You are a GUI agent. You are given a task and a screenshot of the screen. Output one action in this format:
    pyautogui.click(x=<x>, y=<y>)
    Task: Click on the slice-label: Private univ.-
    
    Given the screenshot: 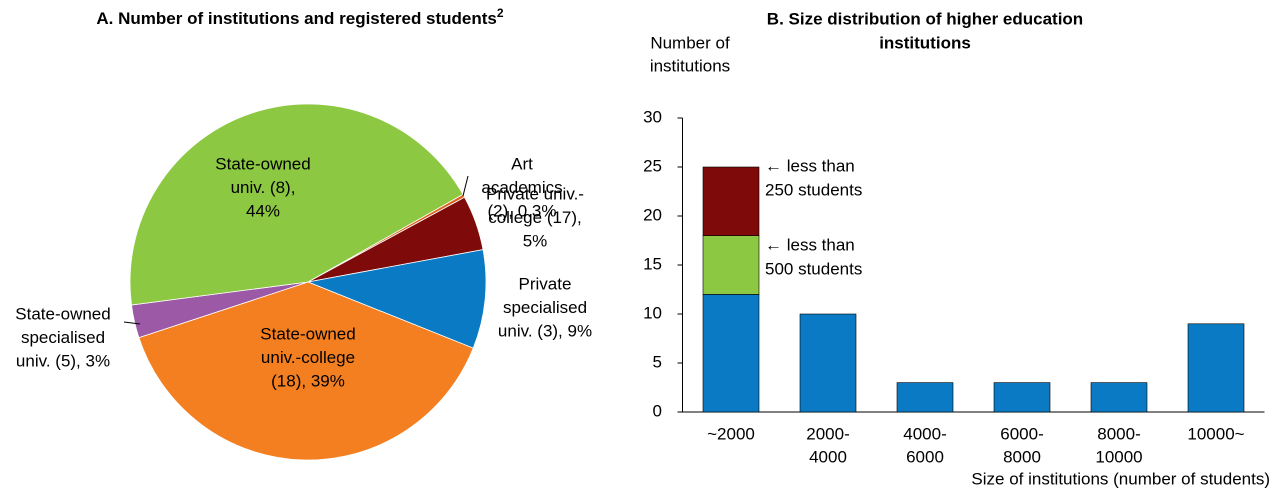 What is the action you would take?
    pyautogui.click(x=535, y=193)
    